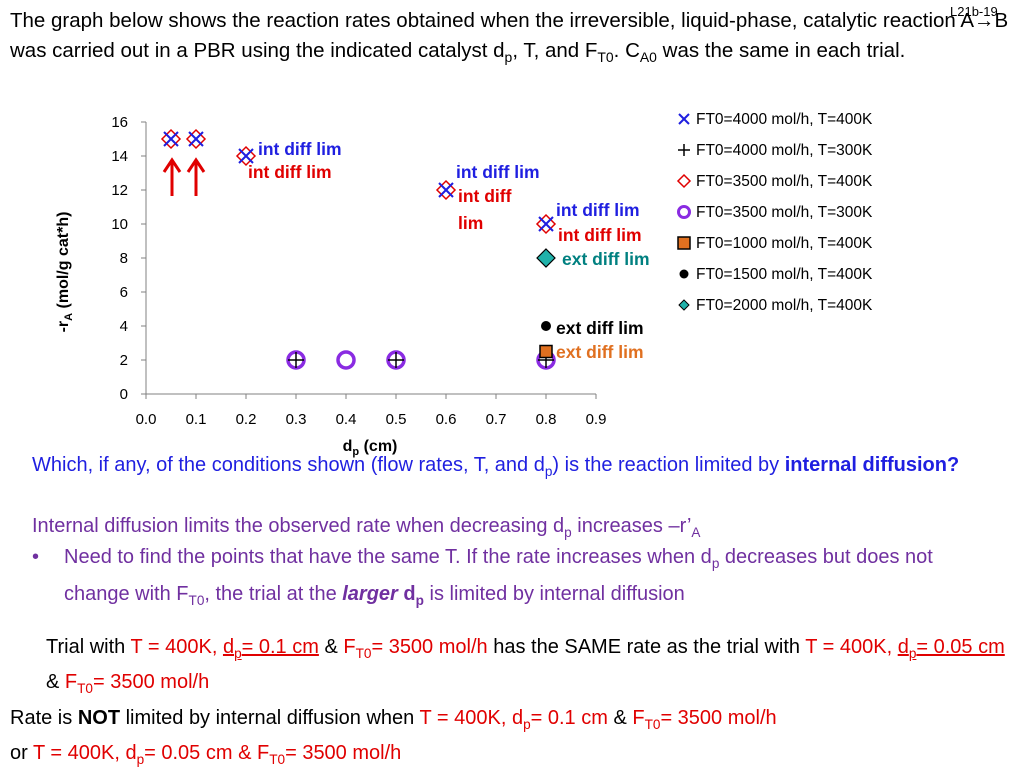 The image size is (1024, 774). Describe the element at coordinates (684, 212) in the screenshot. I see `legend-marker-circle-open-icon` at that location.